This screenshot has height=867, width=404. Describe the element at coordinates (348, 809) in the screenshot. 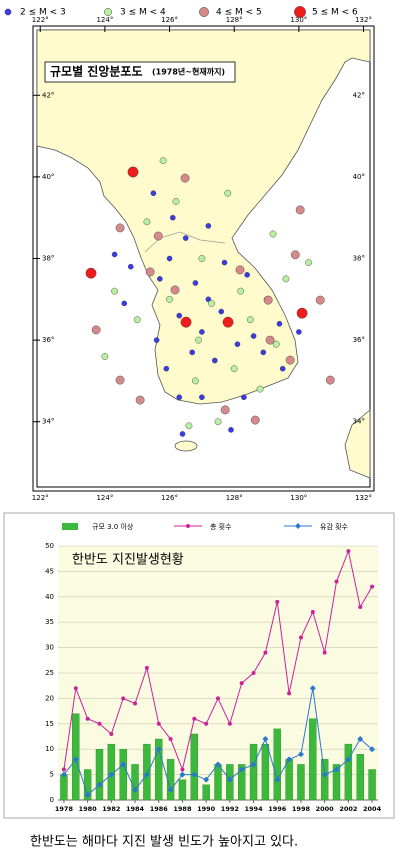

I see `x-tick-label: 2002` at that location.